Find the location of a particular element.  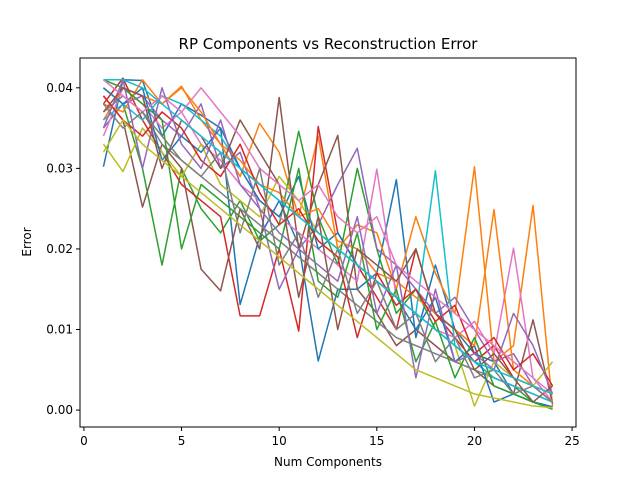

x-tick-label: 10 is located at coordinates (279, 441).